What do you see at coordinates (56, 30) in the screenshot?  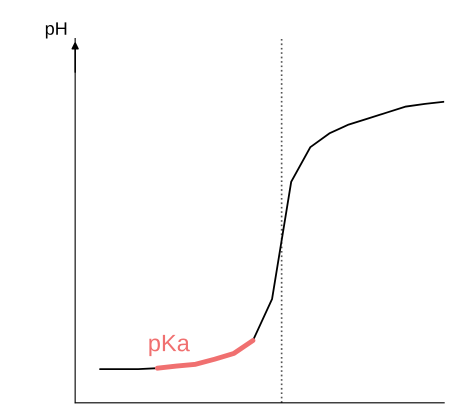 I see `y-axis-title: pH` at bounding box center [56, 30].